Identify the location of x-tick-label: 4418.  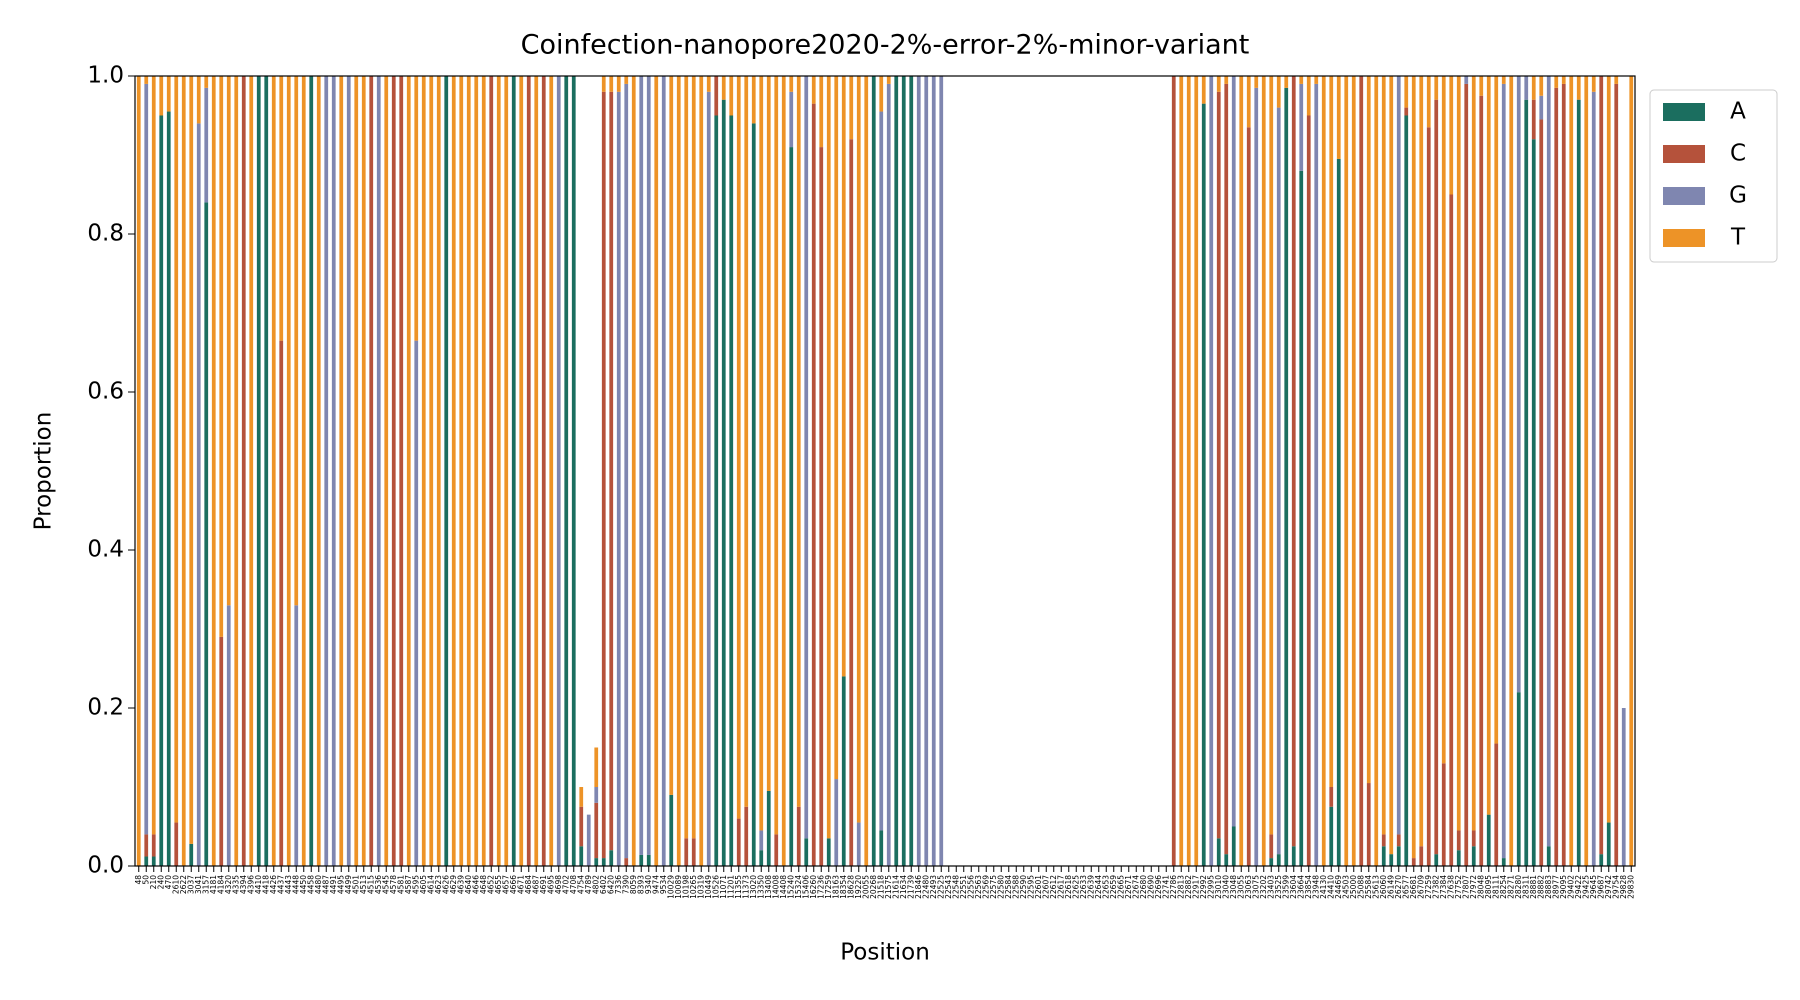
(265, 884).